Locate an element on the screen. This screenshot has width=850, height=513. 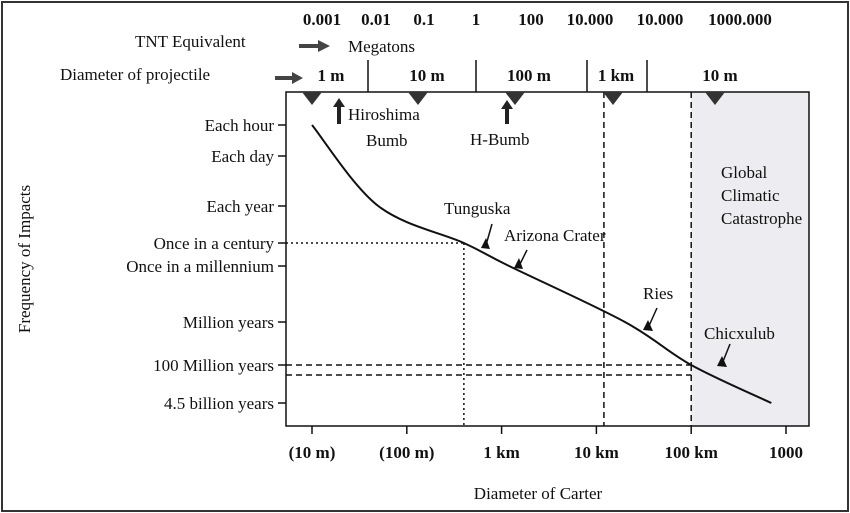
annotation-tunguska: Tunguska is located at coordinates (477, 208).